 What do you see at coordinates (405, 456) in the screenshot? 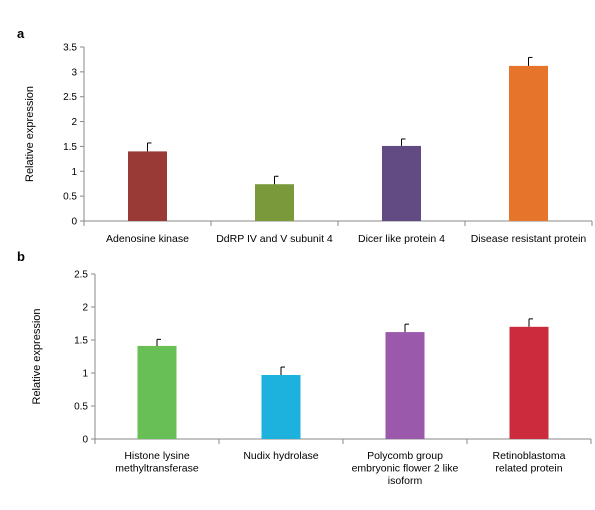
I see `category-label-line: Polycomb group` at bounding box center [405, 456].